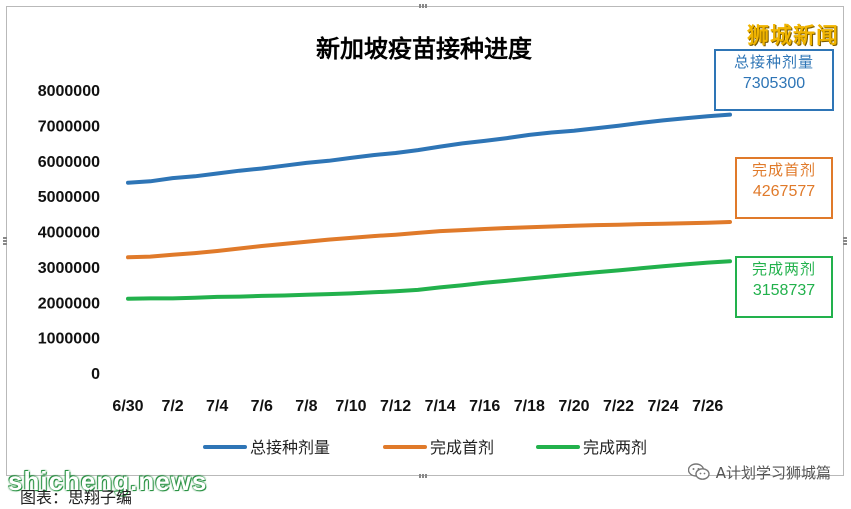 The width and height of the screenshot is (851, 509). What do you see at coordinates (773, 472) in the screenshot?
I see `wechat-account-name: A计划学习狮城篇` at bounding box center [773, 472].